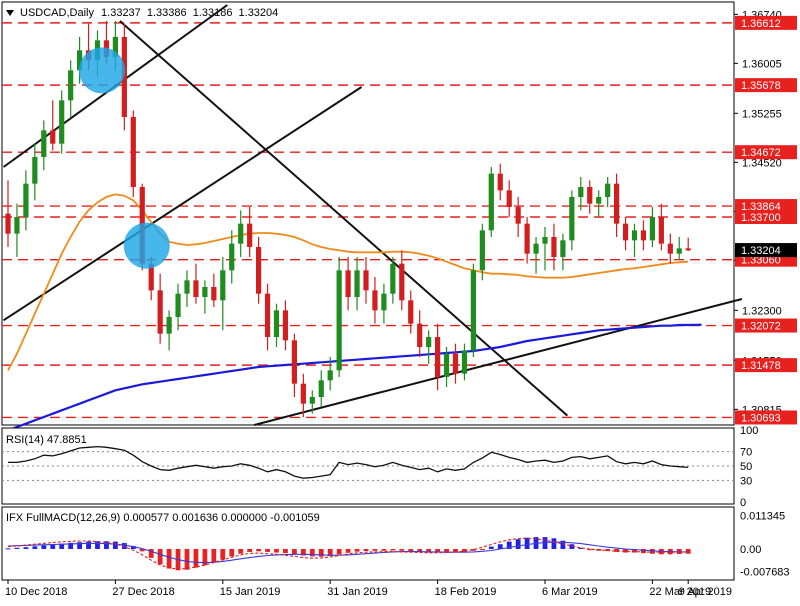 Image resolution: width=800 pixels, height=606 pixels. Describe the element at coordinates (765, 544) in the screenshot. I see `macd-axis: 0.011345 0.00 -0.007683` at that location.